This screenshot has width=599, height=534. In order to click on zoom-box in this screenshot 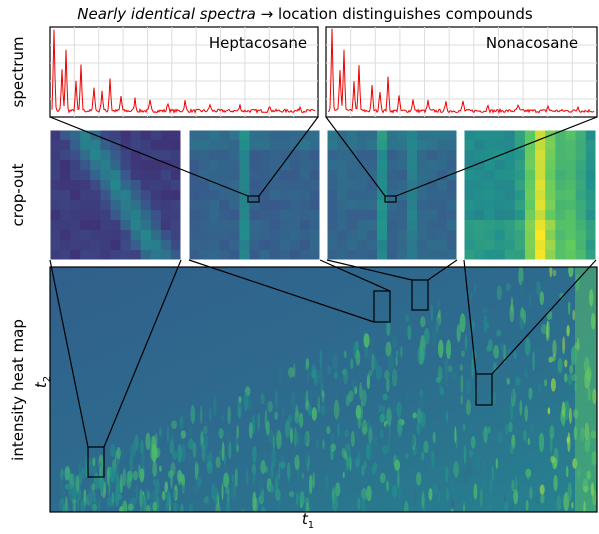, I will do `click(390, 199)`.